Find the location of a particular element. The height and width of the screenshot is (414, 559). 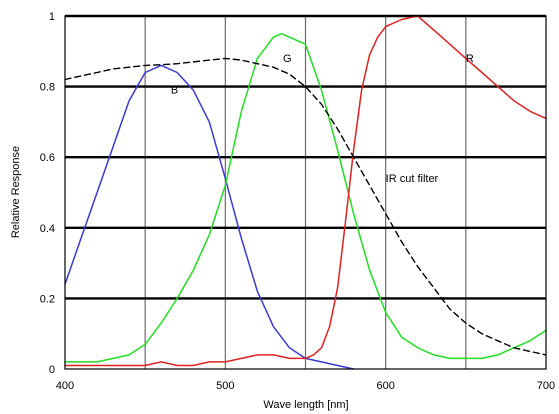

series-label-b: B is located at coordinates (174, 91).